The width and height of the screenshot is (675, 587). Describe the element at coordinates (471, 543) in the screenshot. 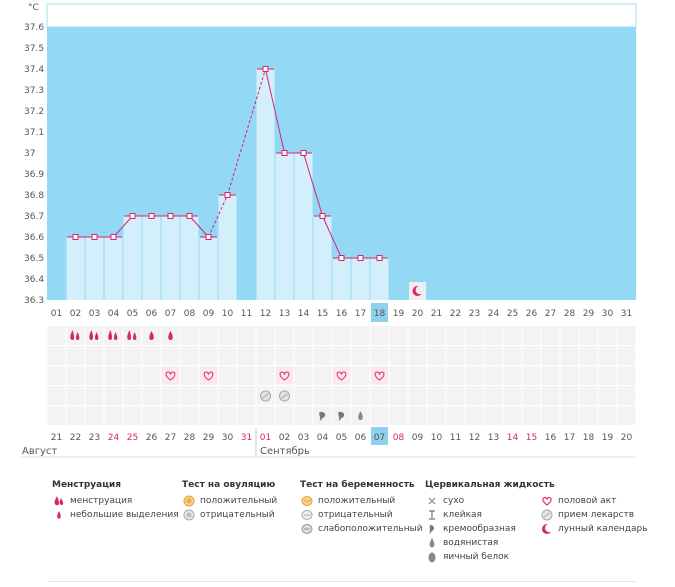

I see `legend-label: водянистая` at that location.